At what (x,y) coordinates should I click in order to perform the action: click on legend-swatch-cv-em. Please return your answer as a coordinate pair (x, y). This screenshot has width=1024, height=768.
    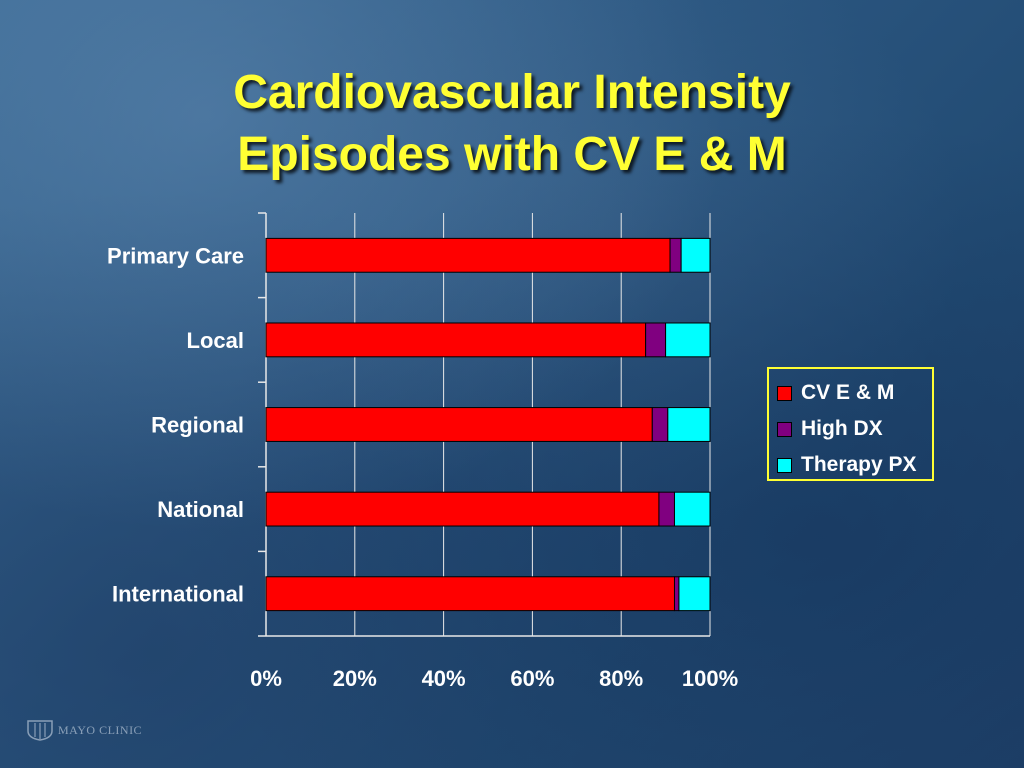
    Looking at the image, I should click on (784, 393).